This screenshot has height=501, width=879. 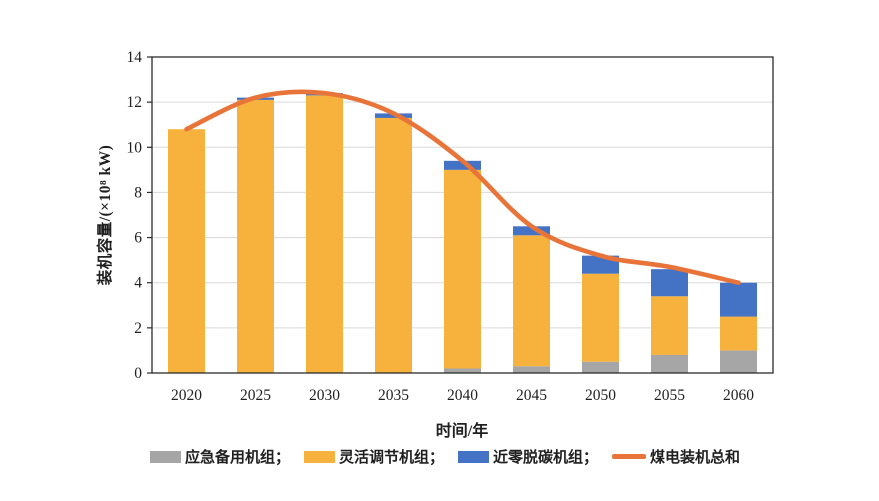 I want to click on chart-legend: 应急备用机组； 灵活调节机组； 近零脱碳机组； 煤电装机总和, so click(x=445, y=456).